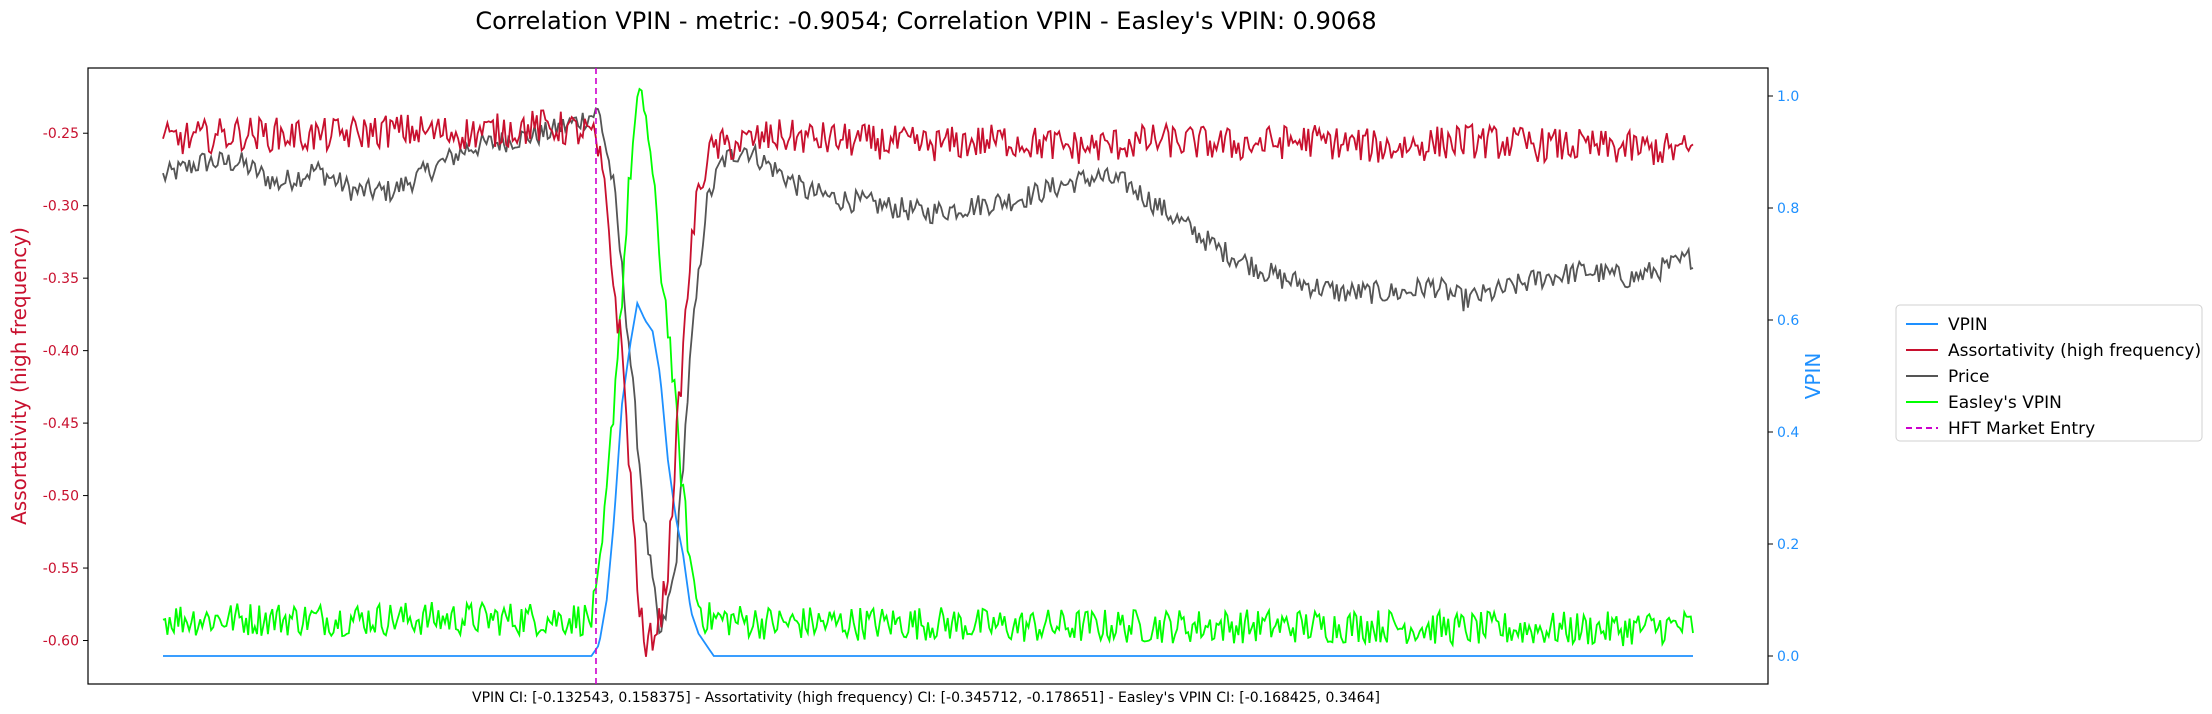  I want to click on right-tick-label: 0.4, so click(1788, 433).